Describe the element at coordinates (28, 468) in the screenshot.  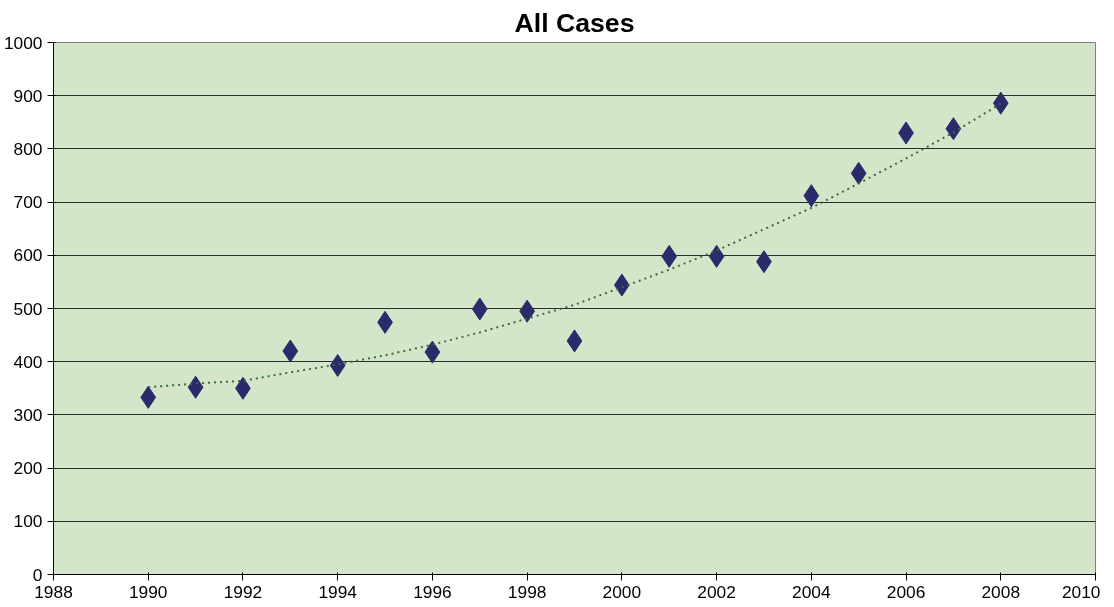
I see `y-tick-label: 200` at that location.